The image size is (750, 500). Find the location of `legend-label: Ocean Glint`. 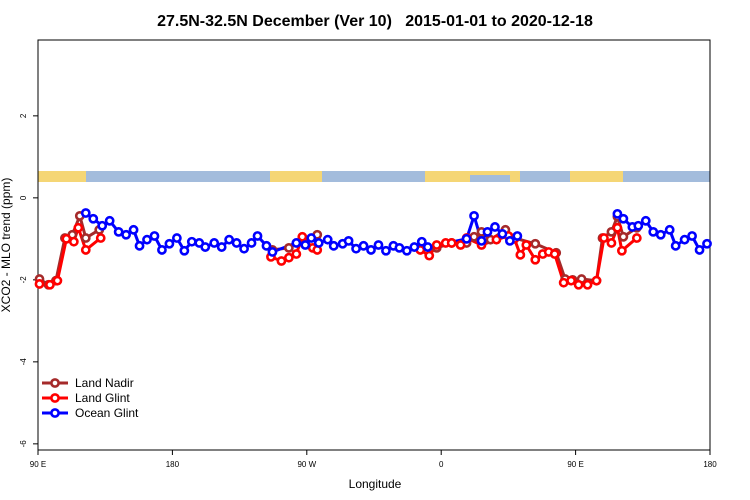

legend-label: Ocean Glint is located at coordinates (107, 413).